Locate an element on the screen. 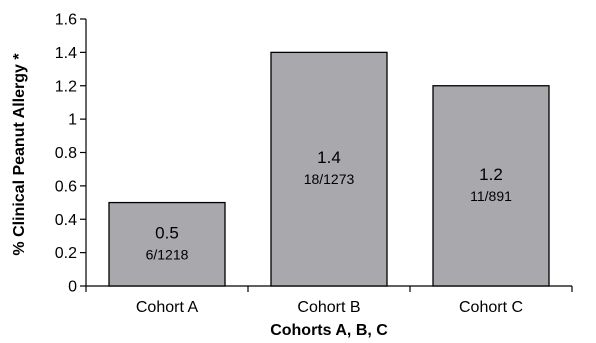 The width and height of the screenshot is (596, 343). y-tick-label: 0.2 is located at coordinates (66, 253).